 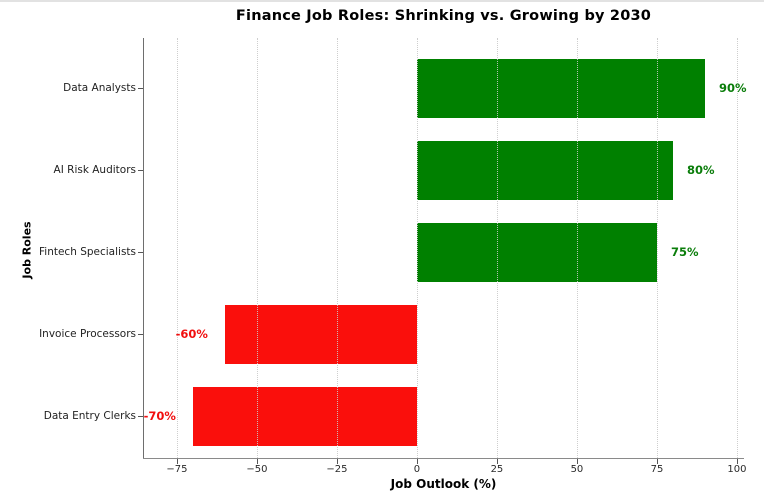 I want to click on x-tick-label: 100, so click(x=737, y=469).